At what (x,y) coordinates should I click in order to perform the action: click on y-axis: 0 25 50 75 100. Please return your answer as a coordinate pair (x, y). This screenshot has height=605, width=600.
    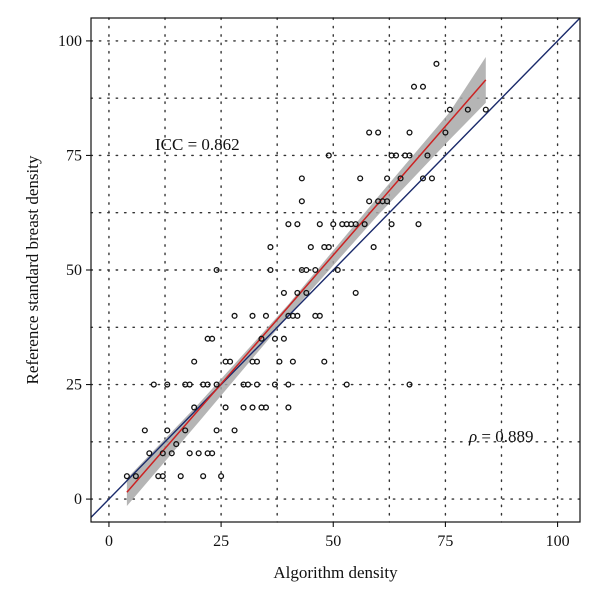
    Looking at the image, I should click on (74, 270).